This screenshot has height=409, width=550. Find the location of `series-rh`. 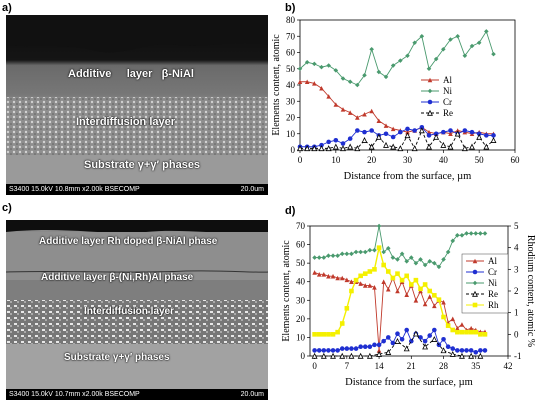

series-rh is located at coordinates (400, 291).